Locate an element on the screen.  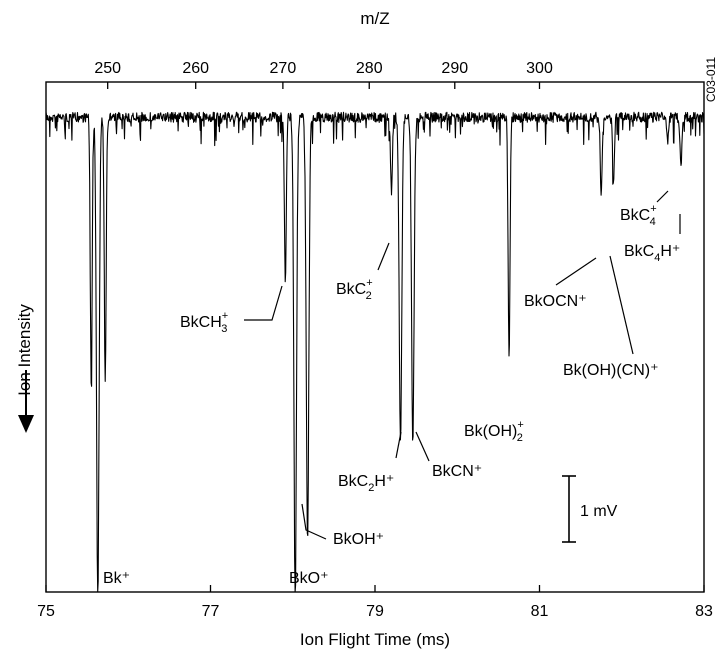
bottom-tick-label: 77 is located at coordinates (211, 611).